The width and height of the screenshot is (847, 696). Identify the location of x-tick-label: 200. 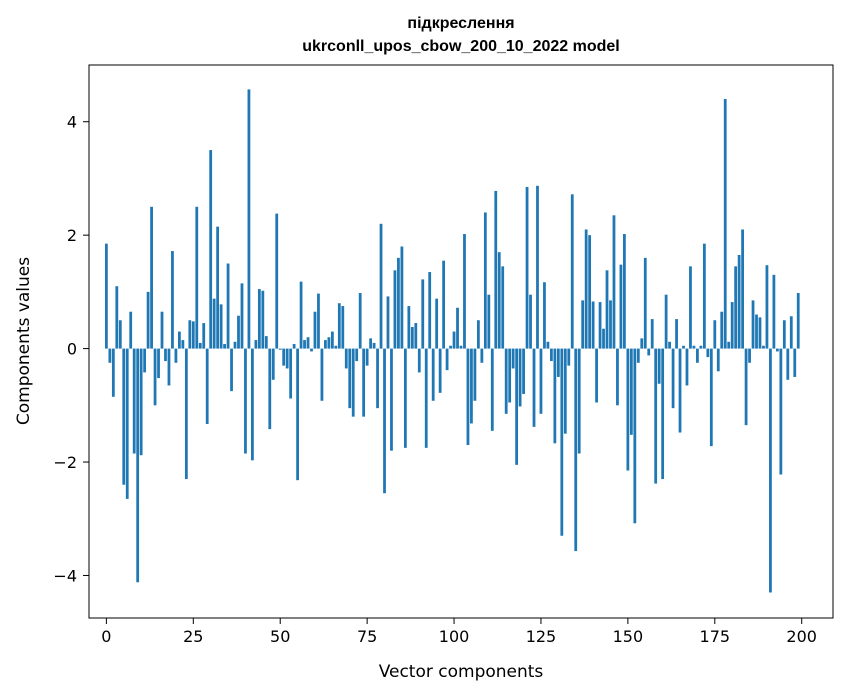
(801, 636).